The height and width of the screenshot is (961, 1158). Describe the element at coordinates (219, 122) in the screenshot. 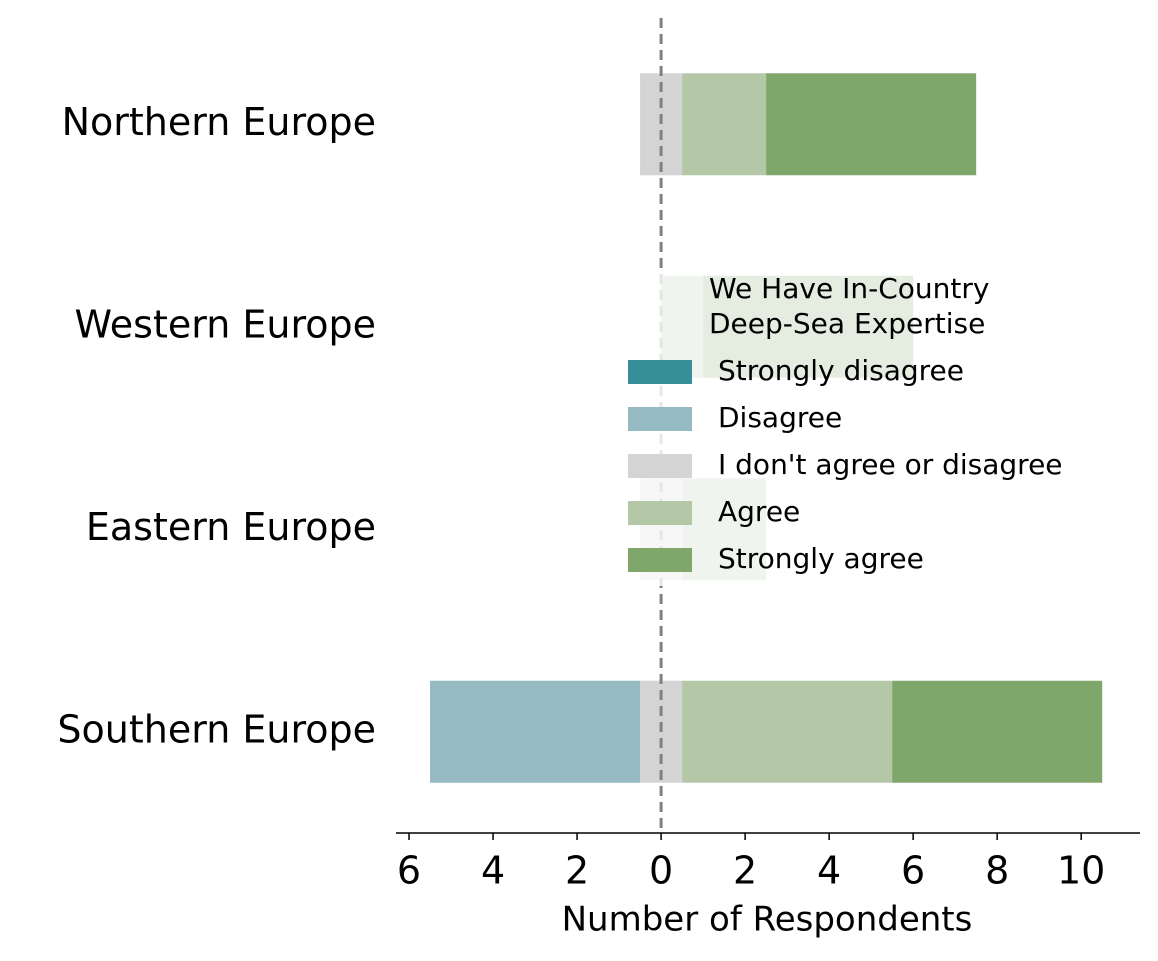

I see `y-tick-label: Northern Europe` at that location.